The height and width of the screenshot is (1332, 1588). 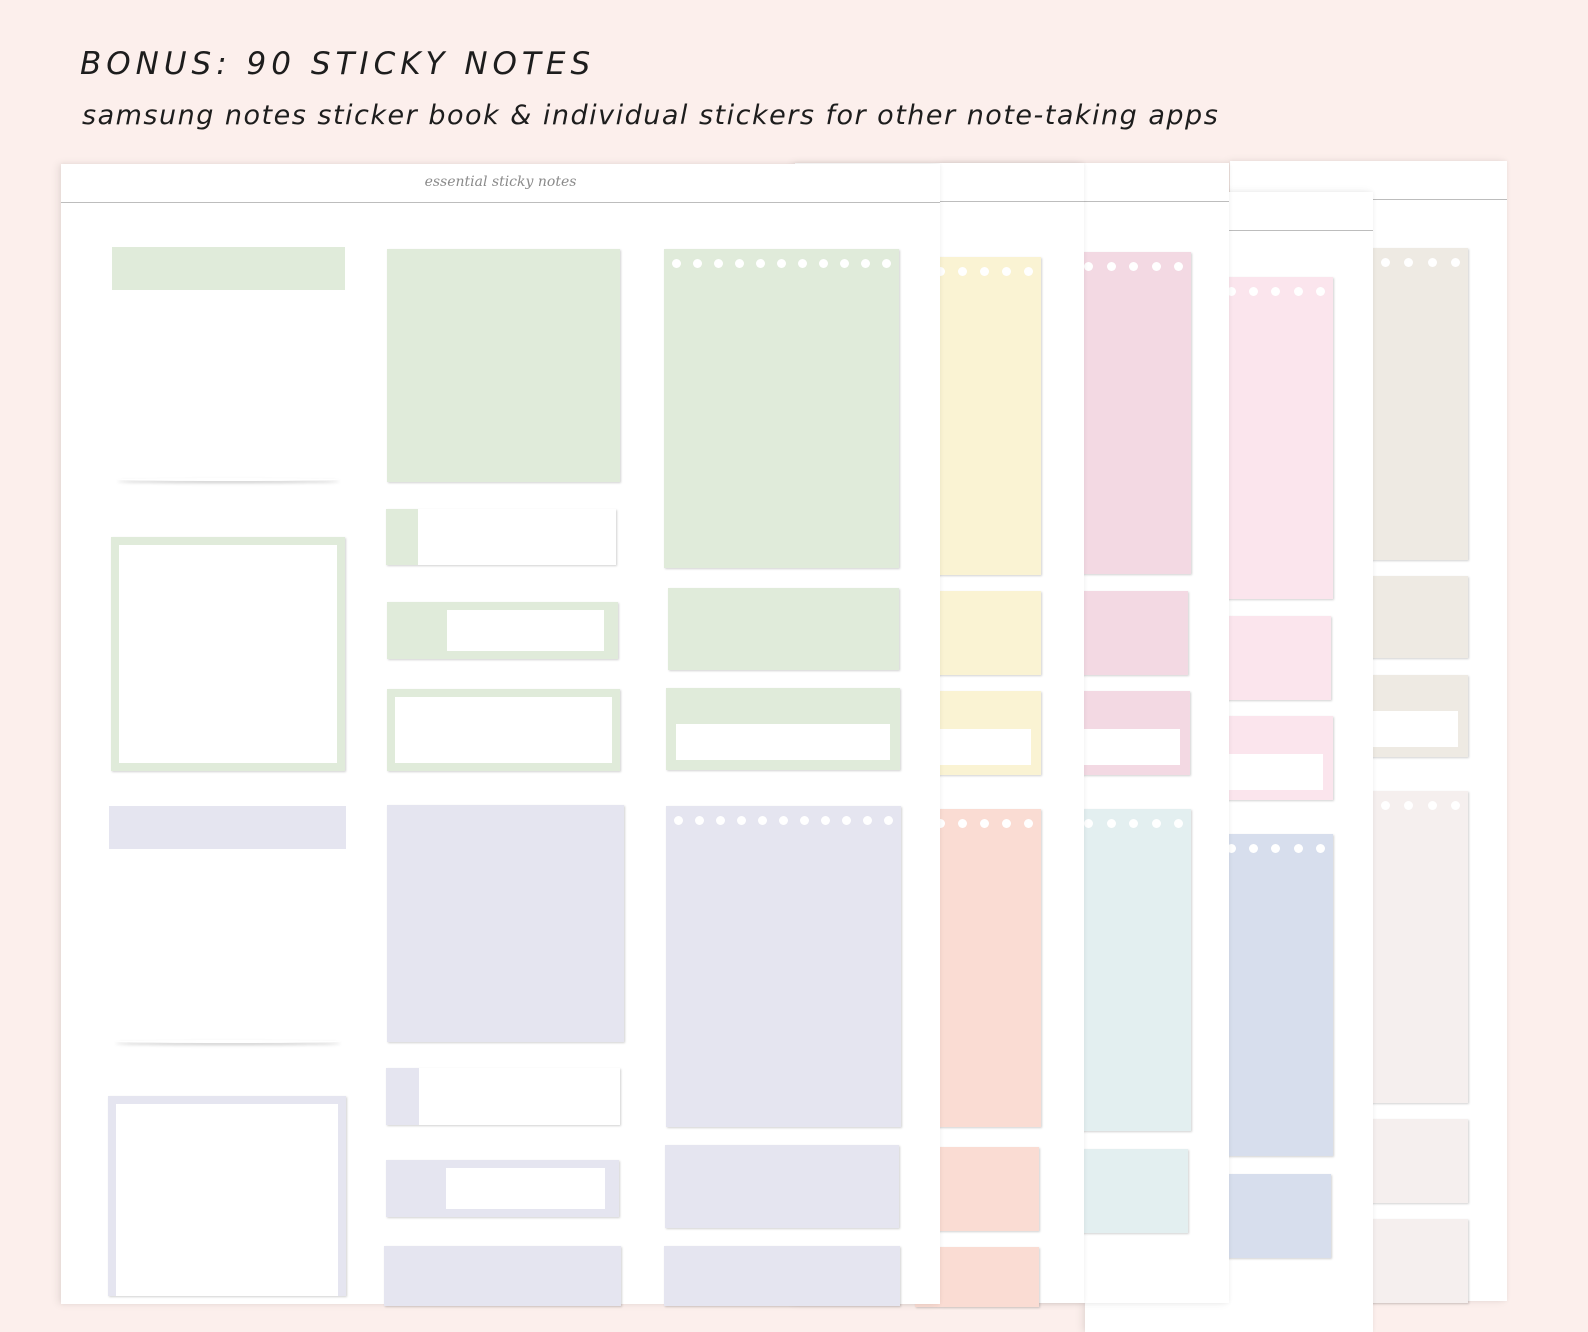 What do you see at coordinates (783, 966) in the screenshot?
I see `notepad-note-lavender` at bounding box center [783, 966].